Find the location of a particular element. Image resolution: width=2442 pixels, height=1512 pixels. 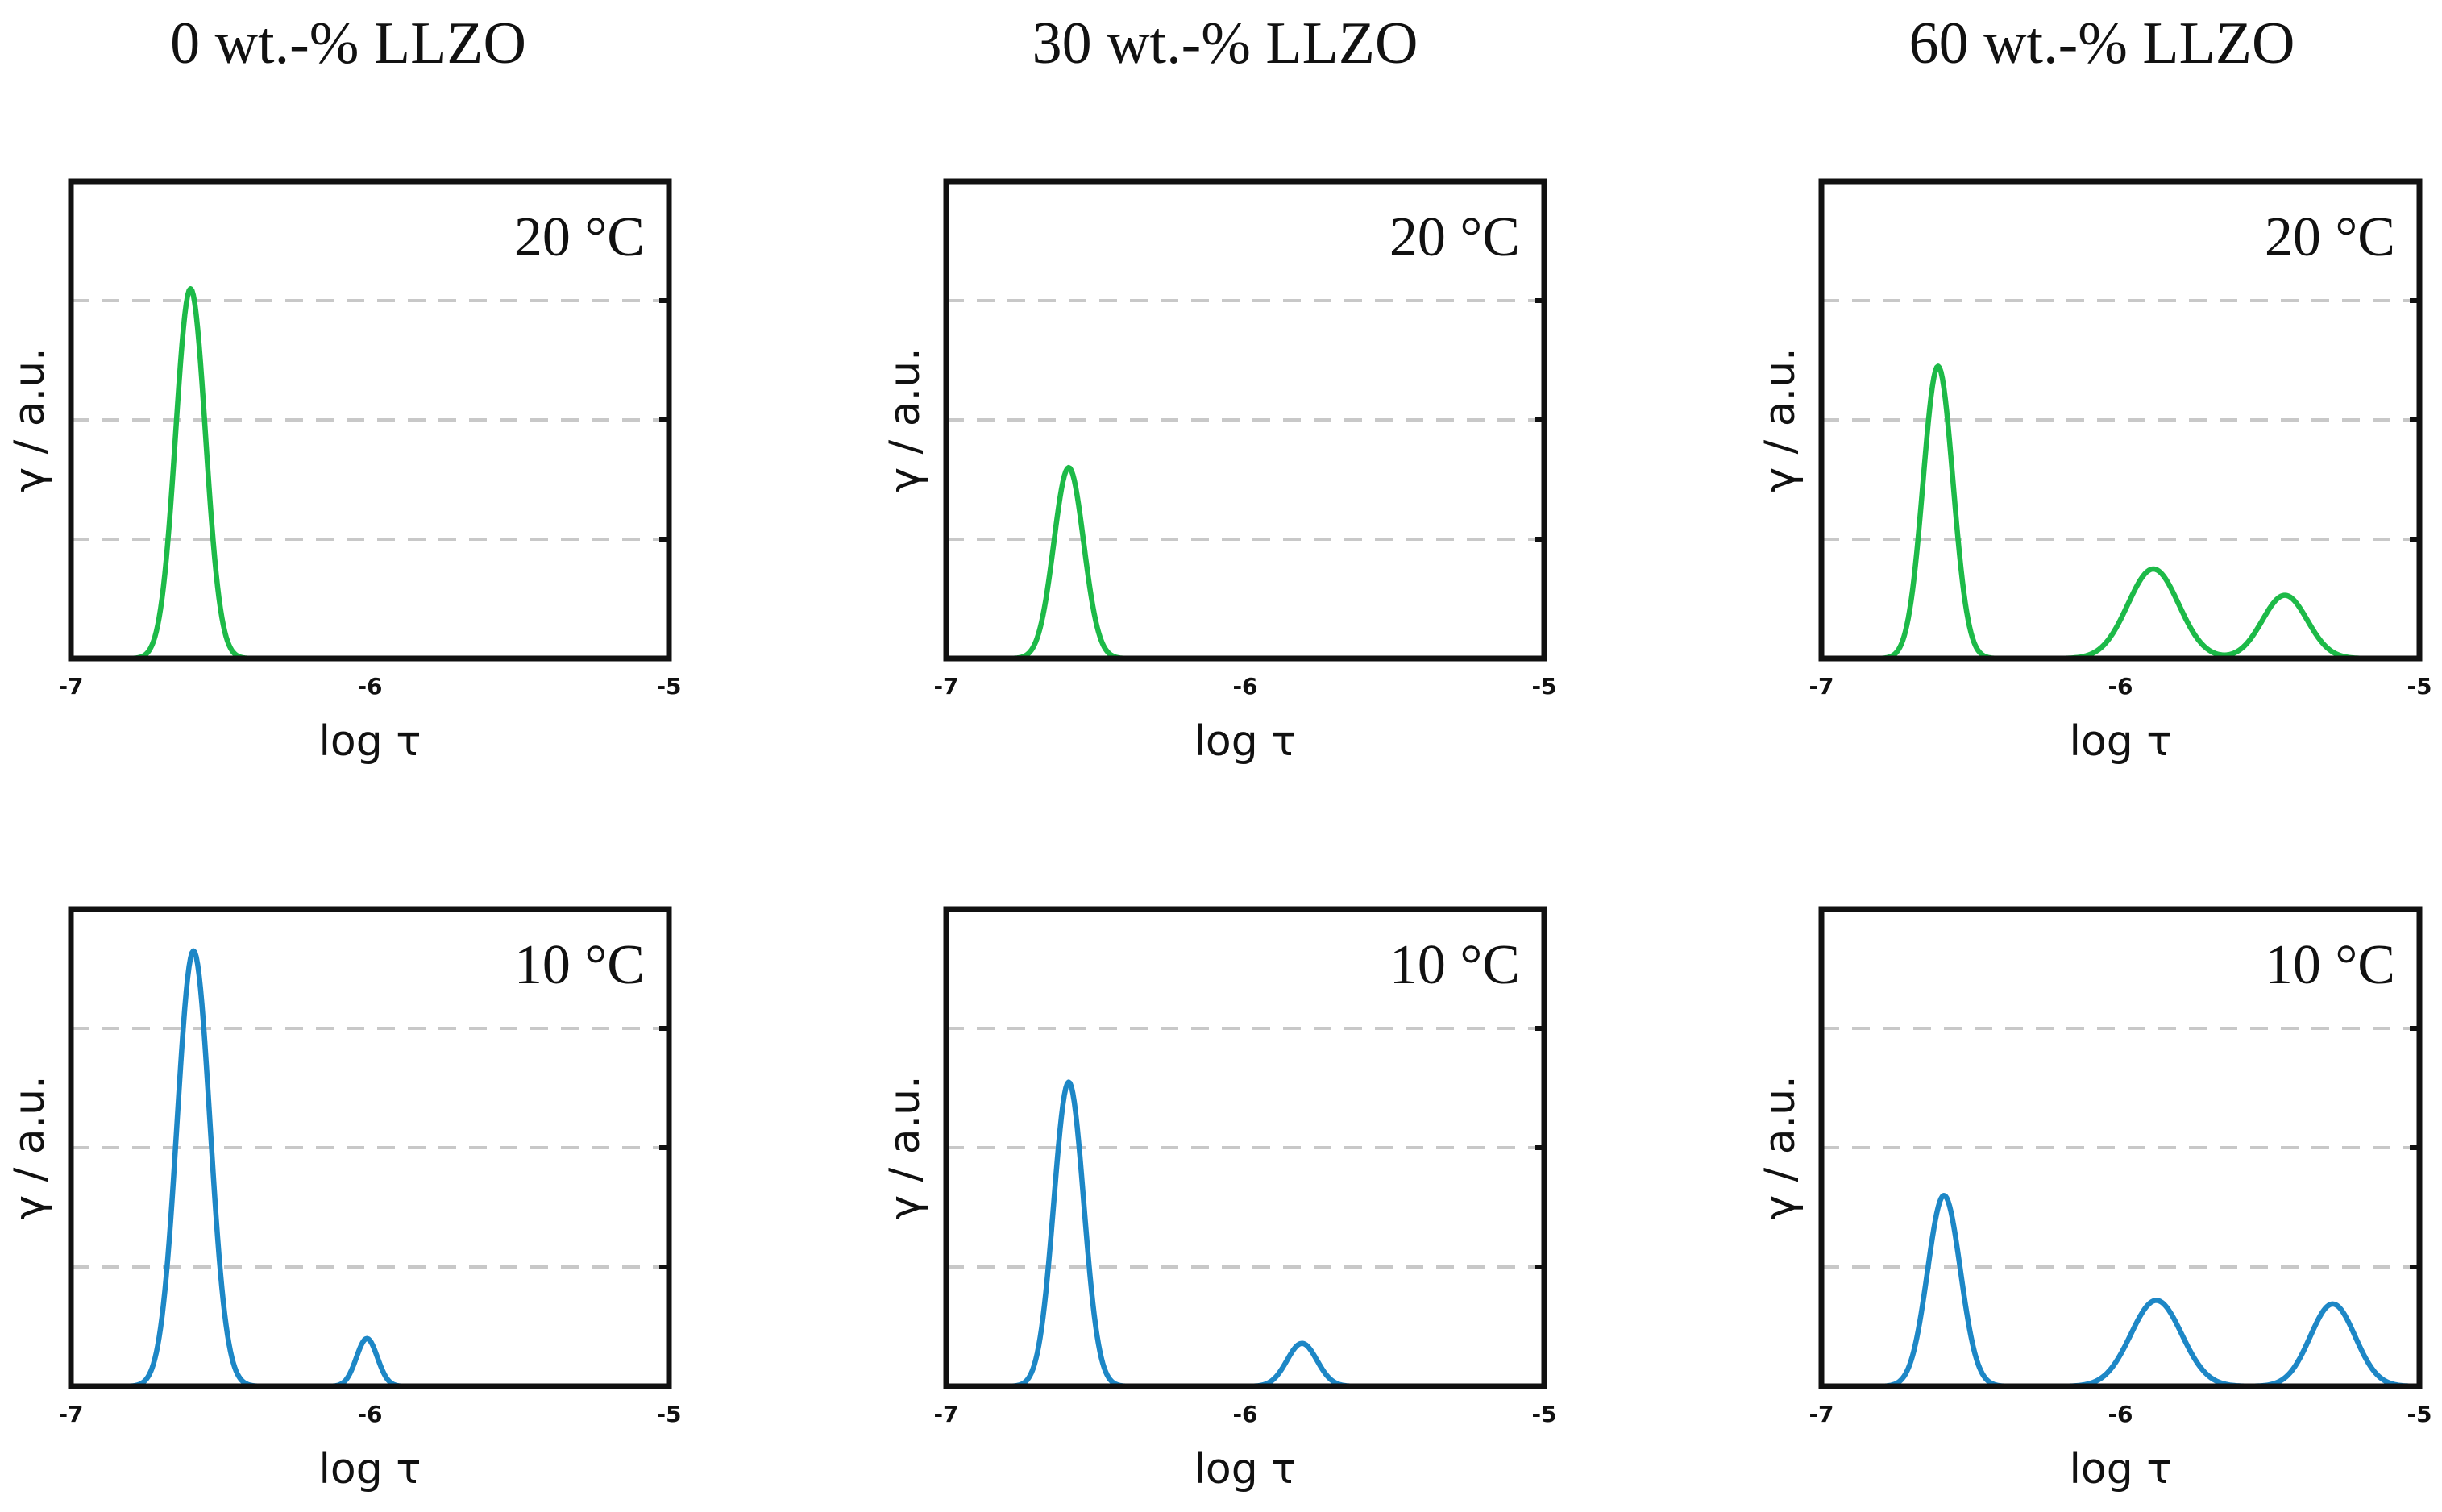

panel-1-0: -7 -6 -5 log τ γ / a.u. 10 °C is located at coordinates (344, 1199).